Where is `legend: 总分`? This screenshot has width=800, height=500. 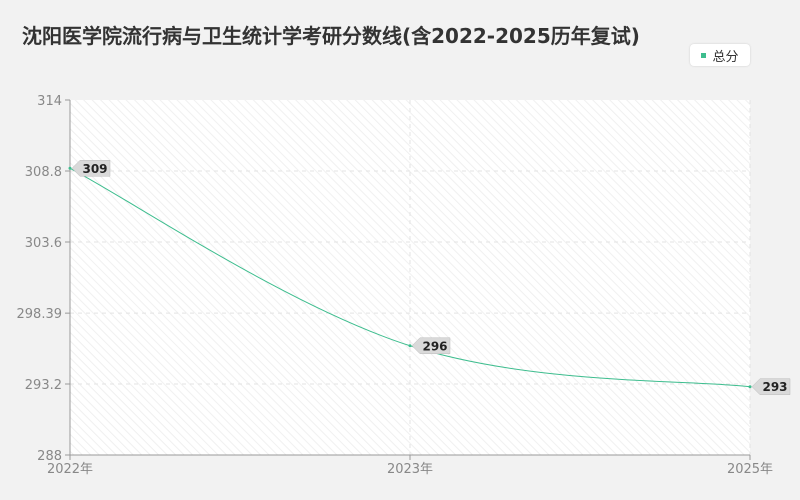 legend: 总分 is located at coordinates (720, 55).